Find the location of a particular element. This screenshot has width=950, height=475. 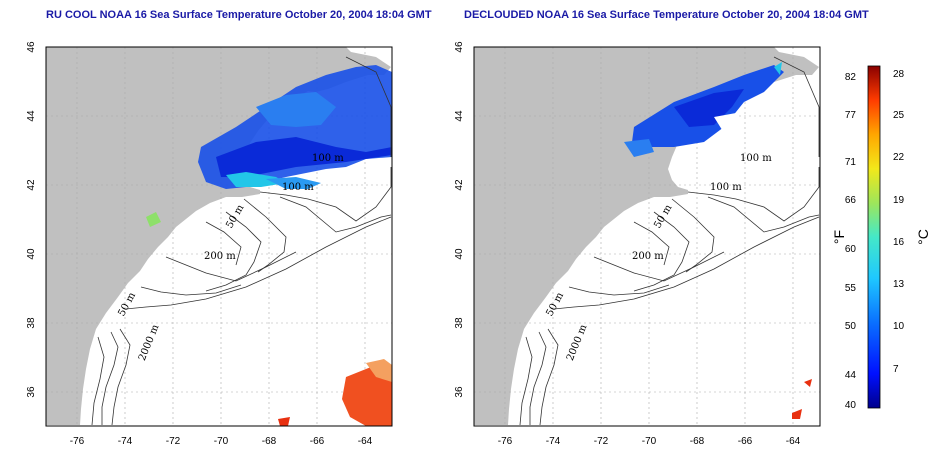

left-x-tick: -72 is located at coordinates (173, 441).